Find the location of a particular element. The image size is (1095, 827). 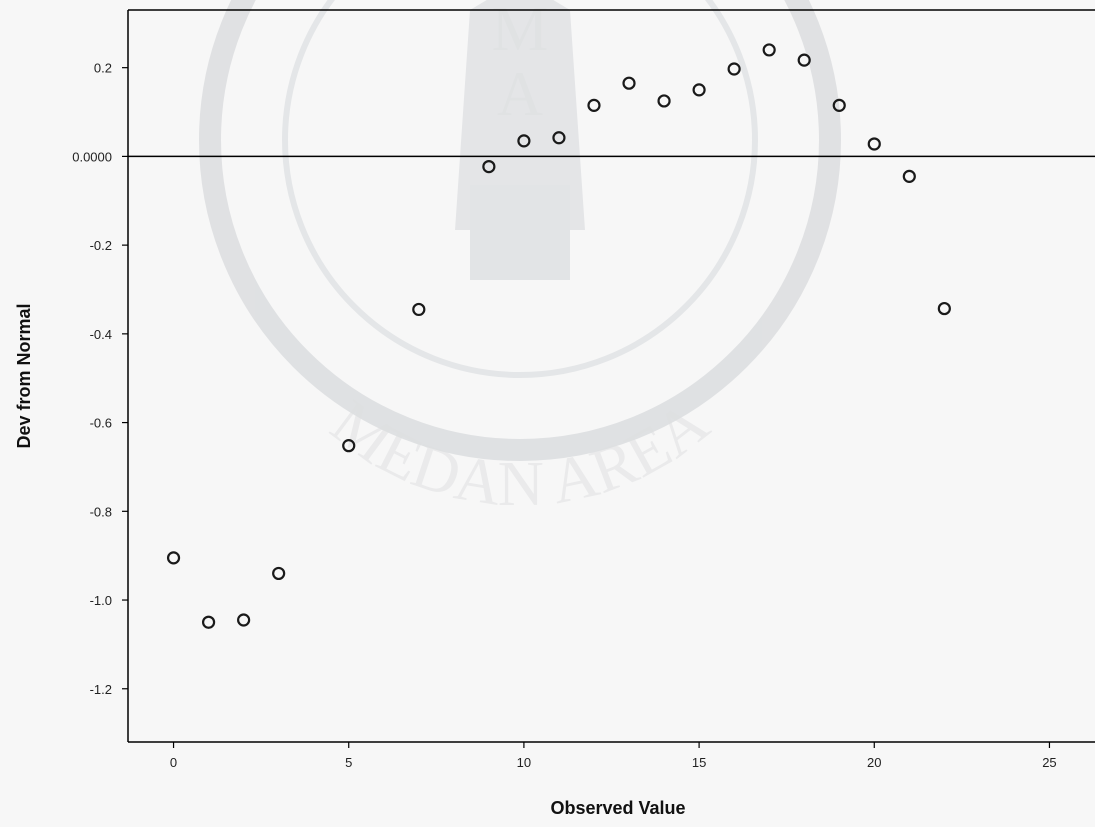

x-tick-label: 25 is located at coordinates (1049, 762).